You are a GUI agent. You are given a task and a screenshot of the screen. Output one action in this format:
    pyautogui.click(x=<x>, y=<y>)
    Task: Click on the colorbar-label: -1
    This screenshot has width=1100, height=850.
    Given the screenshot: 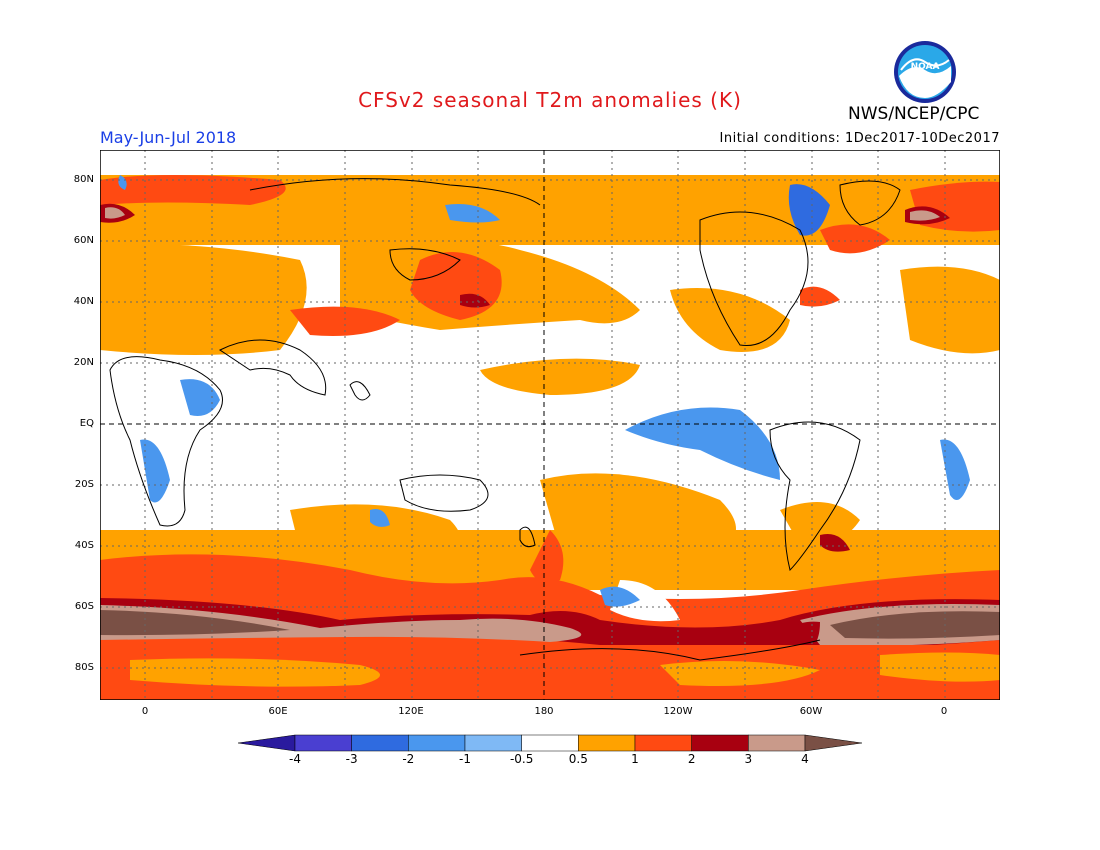 What is the action you would take?
    pyautogui.click(x=465, y=759)
    